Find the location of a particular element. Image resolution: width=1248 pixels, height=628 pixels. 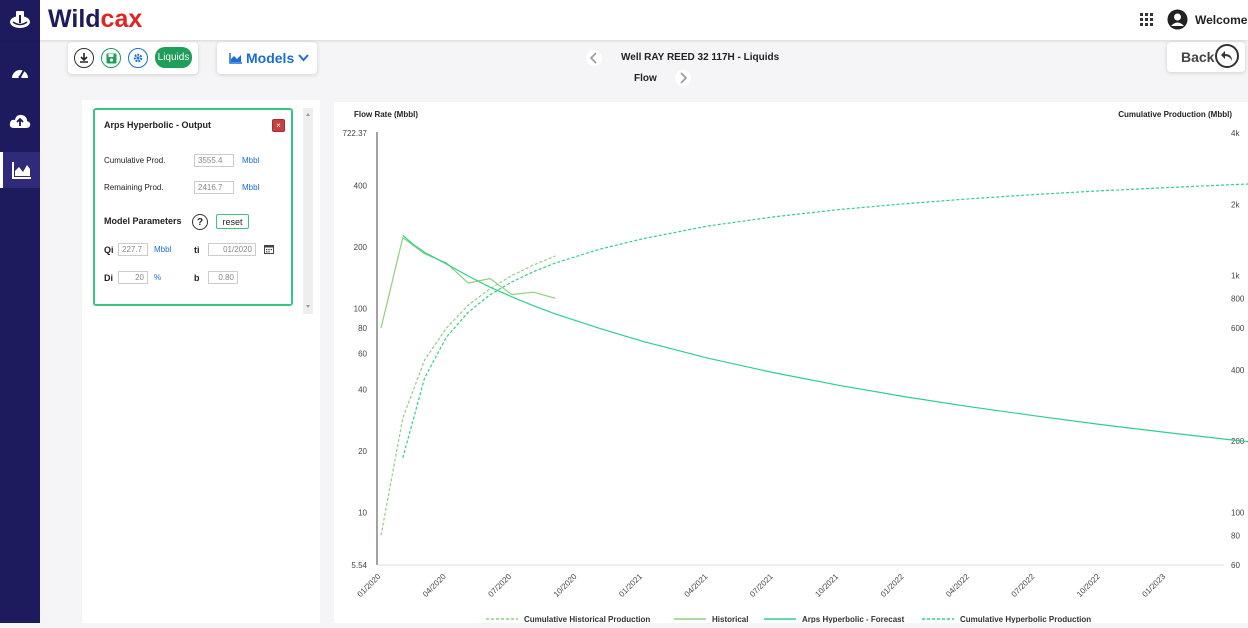

brand-name: Wildcax is located at coordinates (95, 19).